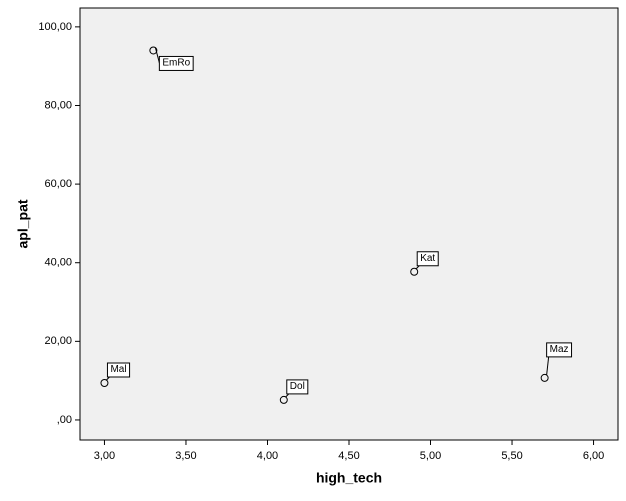 Image resolution: width=626 pixels, height=501 pixels. I want to click on point-label: Maz, so click(559, 349).